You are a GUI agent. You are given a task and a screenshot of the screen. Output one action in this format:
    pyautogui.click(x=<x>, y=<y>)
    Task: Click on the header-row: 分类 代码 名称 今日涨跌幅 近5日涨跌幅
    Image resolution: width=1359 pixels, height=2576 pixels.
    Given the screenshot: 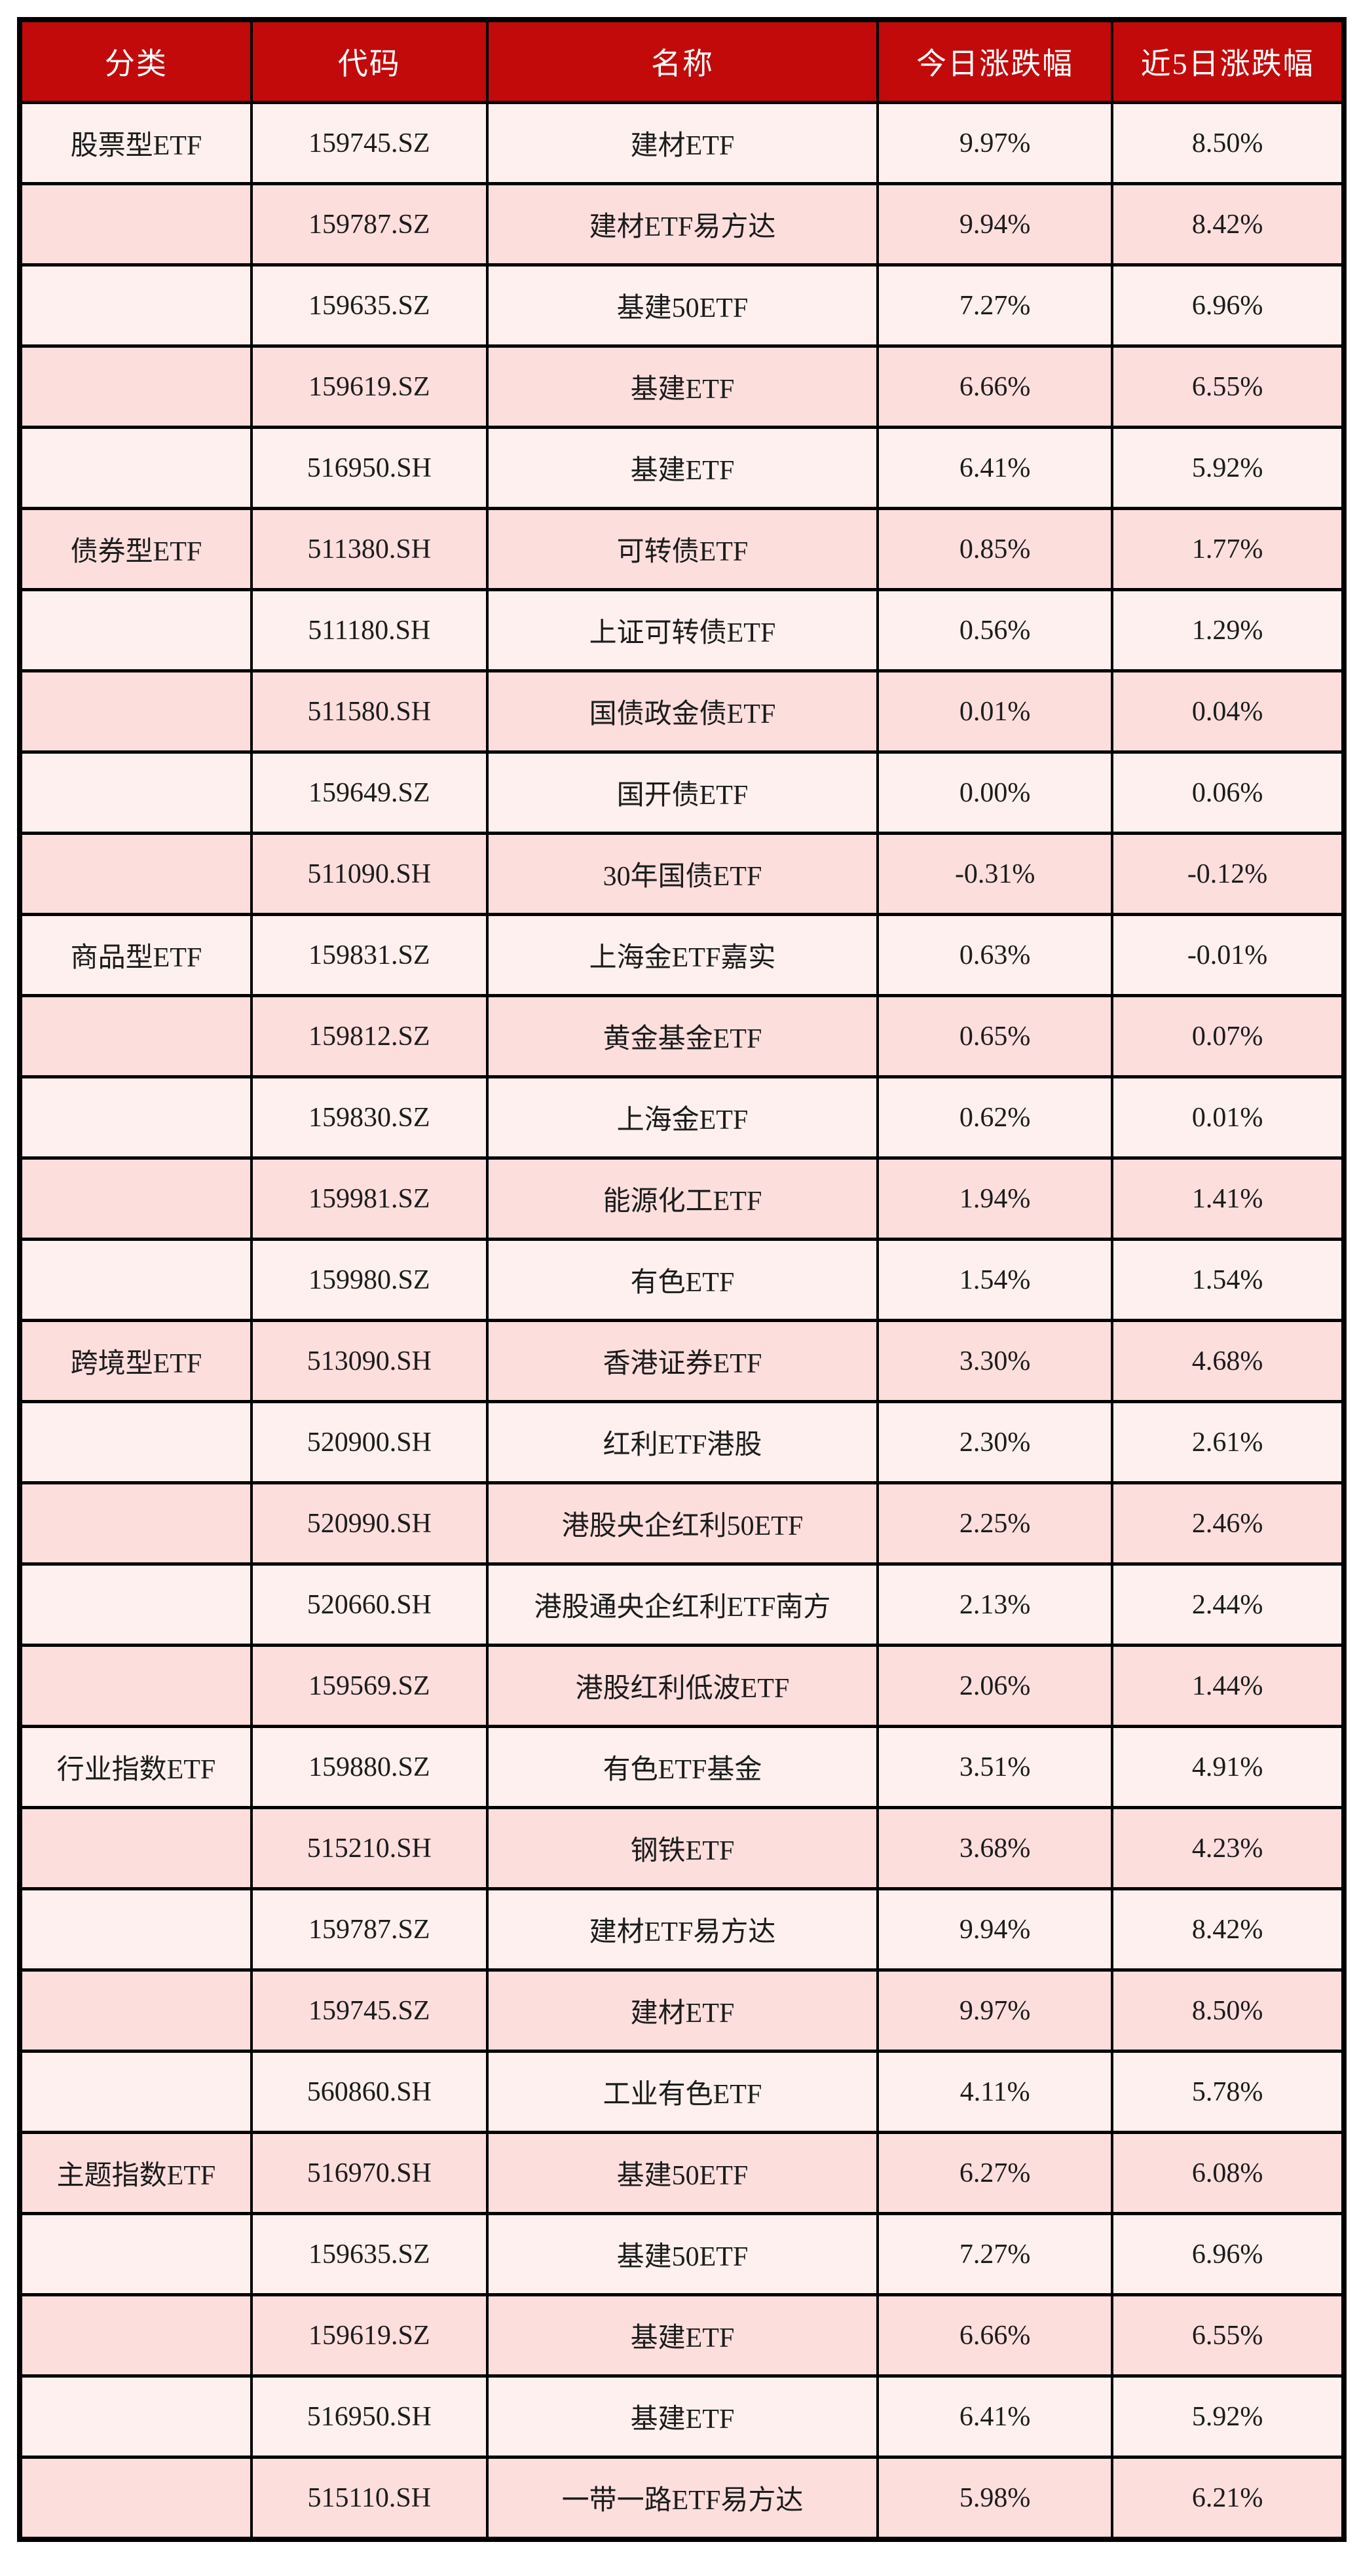 What is the action you would take?
    pyautogui.click(x=681, y=61)
    